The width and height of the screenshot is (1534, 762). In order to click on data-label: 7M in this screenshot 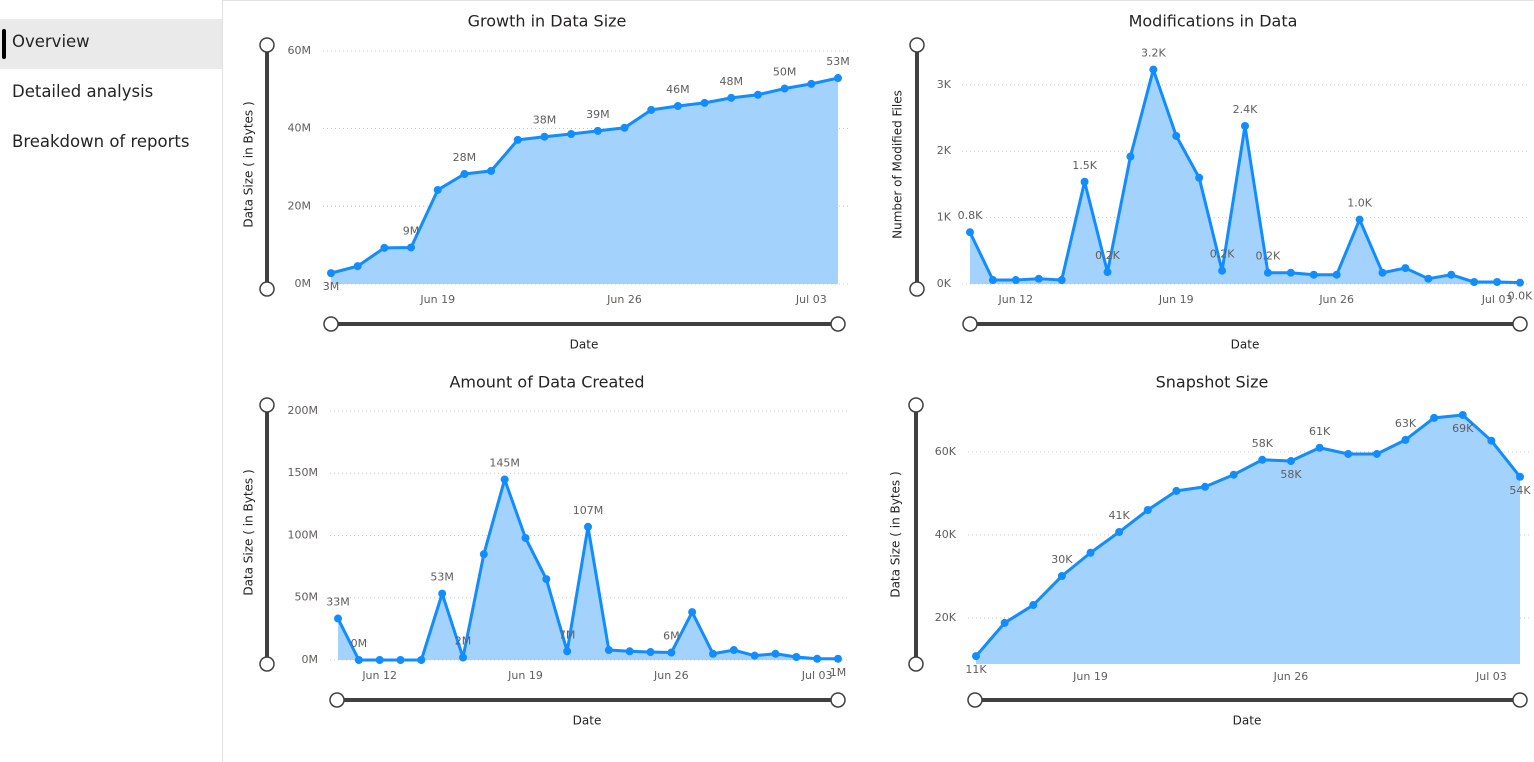, I will do `click(567, 634)`.